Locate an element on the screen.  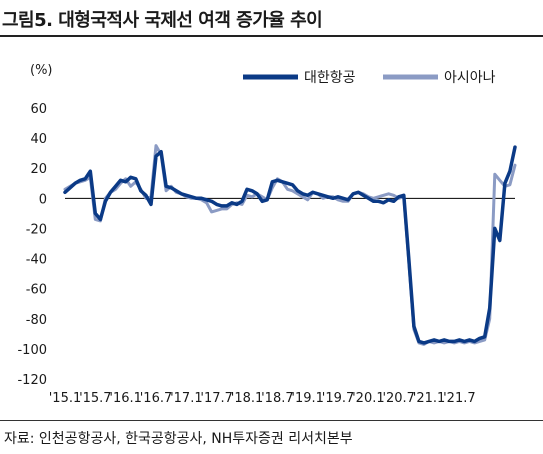
x-tick-label: '17.7 is located at coordinates (216, 398).